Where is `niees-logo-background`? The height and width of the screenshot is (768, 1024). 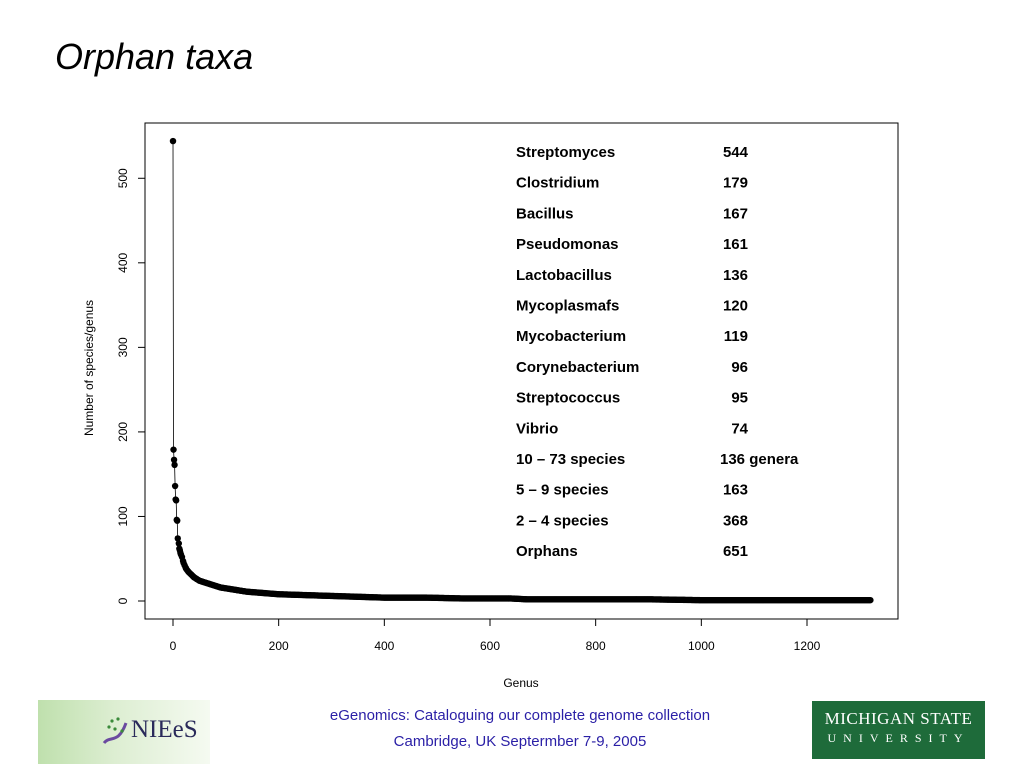
niees-logo-background is located at coordinates (124, 732).